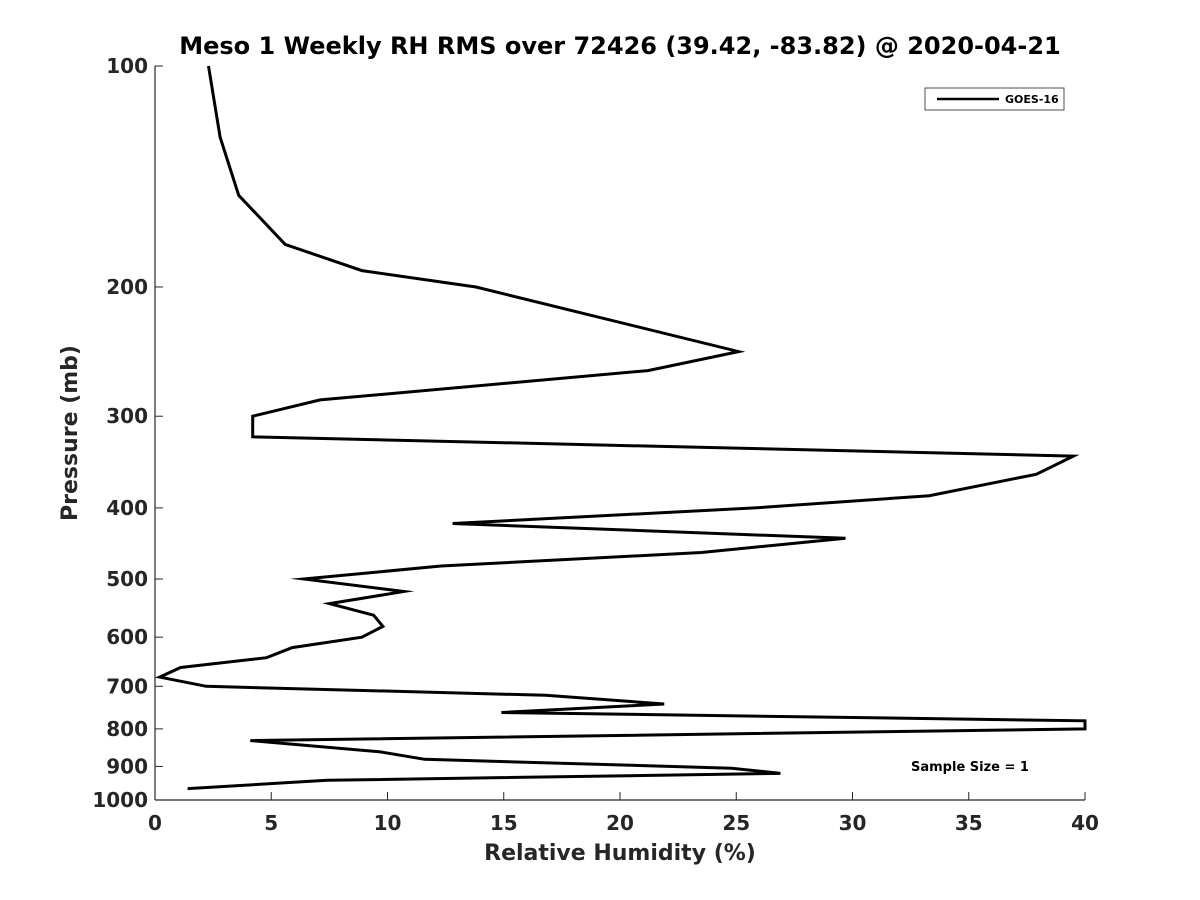 The image size is (1200, 900). I want to click on y-tick-label: 500, so click(127, 579).